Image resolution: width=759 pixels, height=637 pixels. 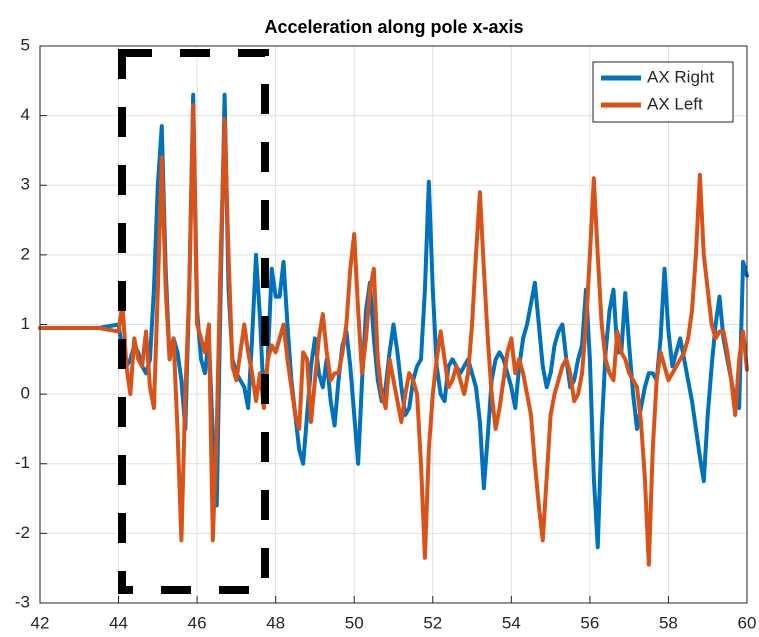 I want to click on x-tick-label: 46, so click(x=197, y=622).